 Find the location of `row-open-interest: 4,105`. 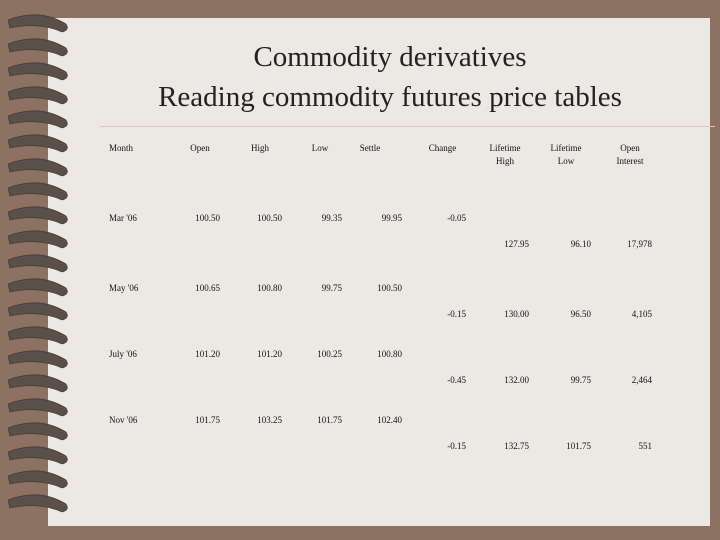

row-open-interest: 4,105 is located at coordinates (641, 314).